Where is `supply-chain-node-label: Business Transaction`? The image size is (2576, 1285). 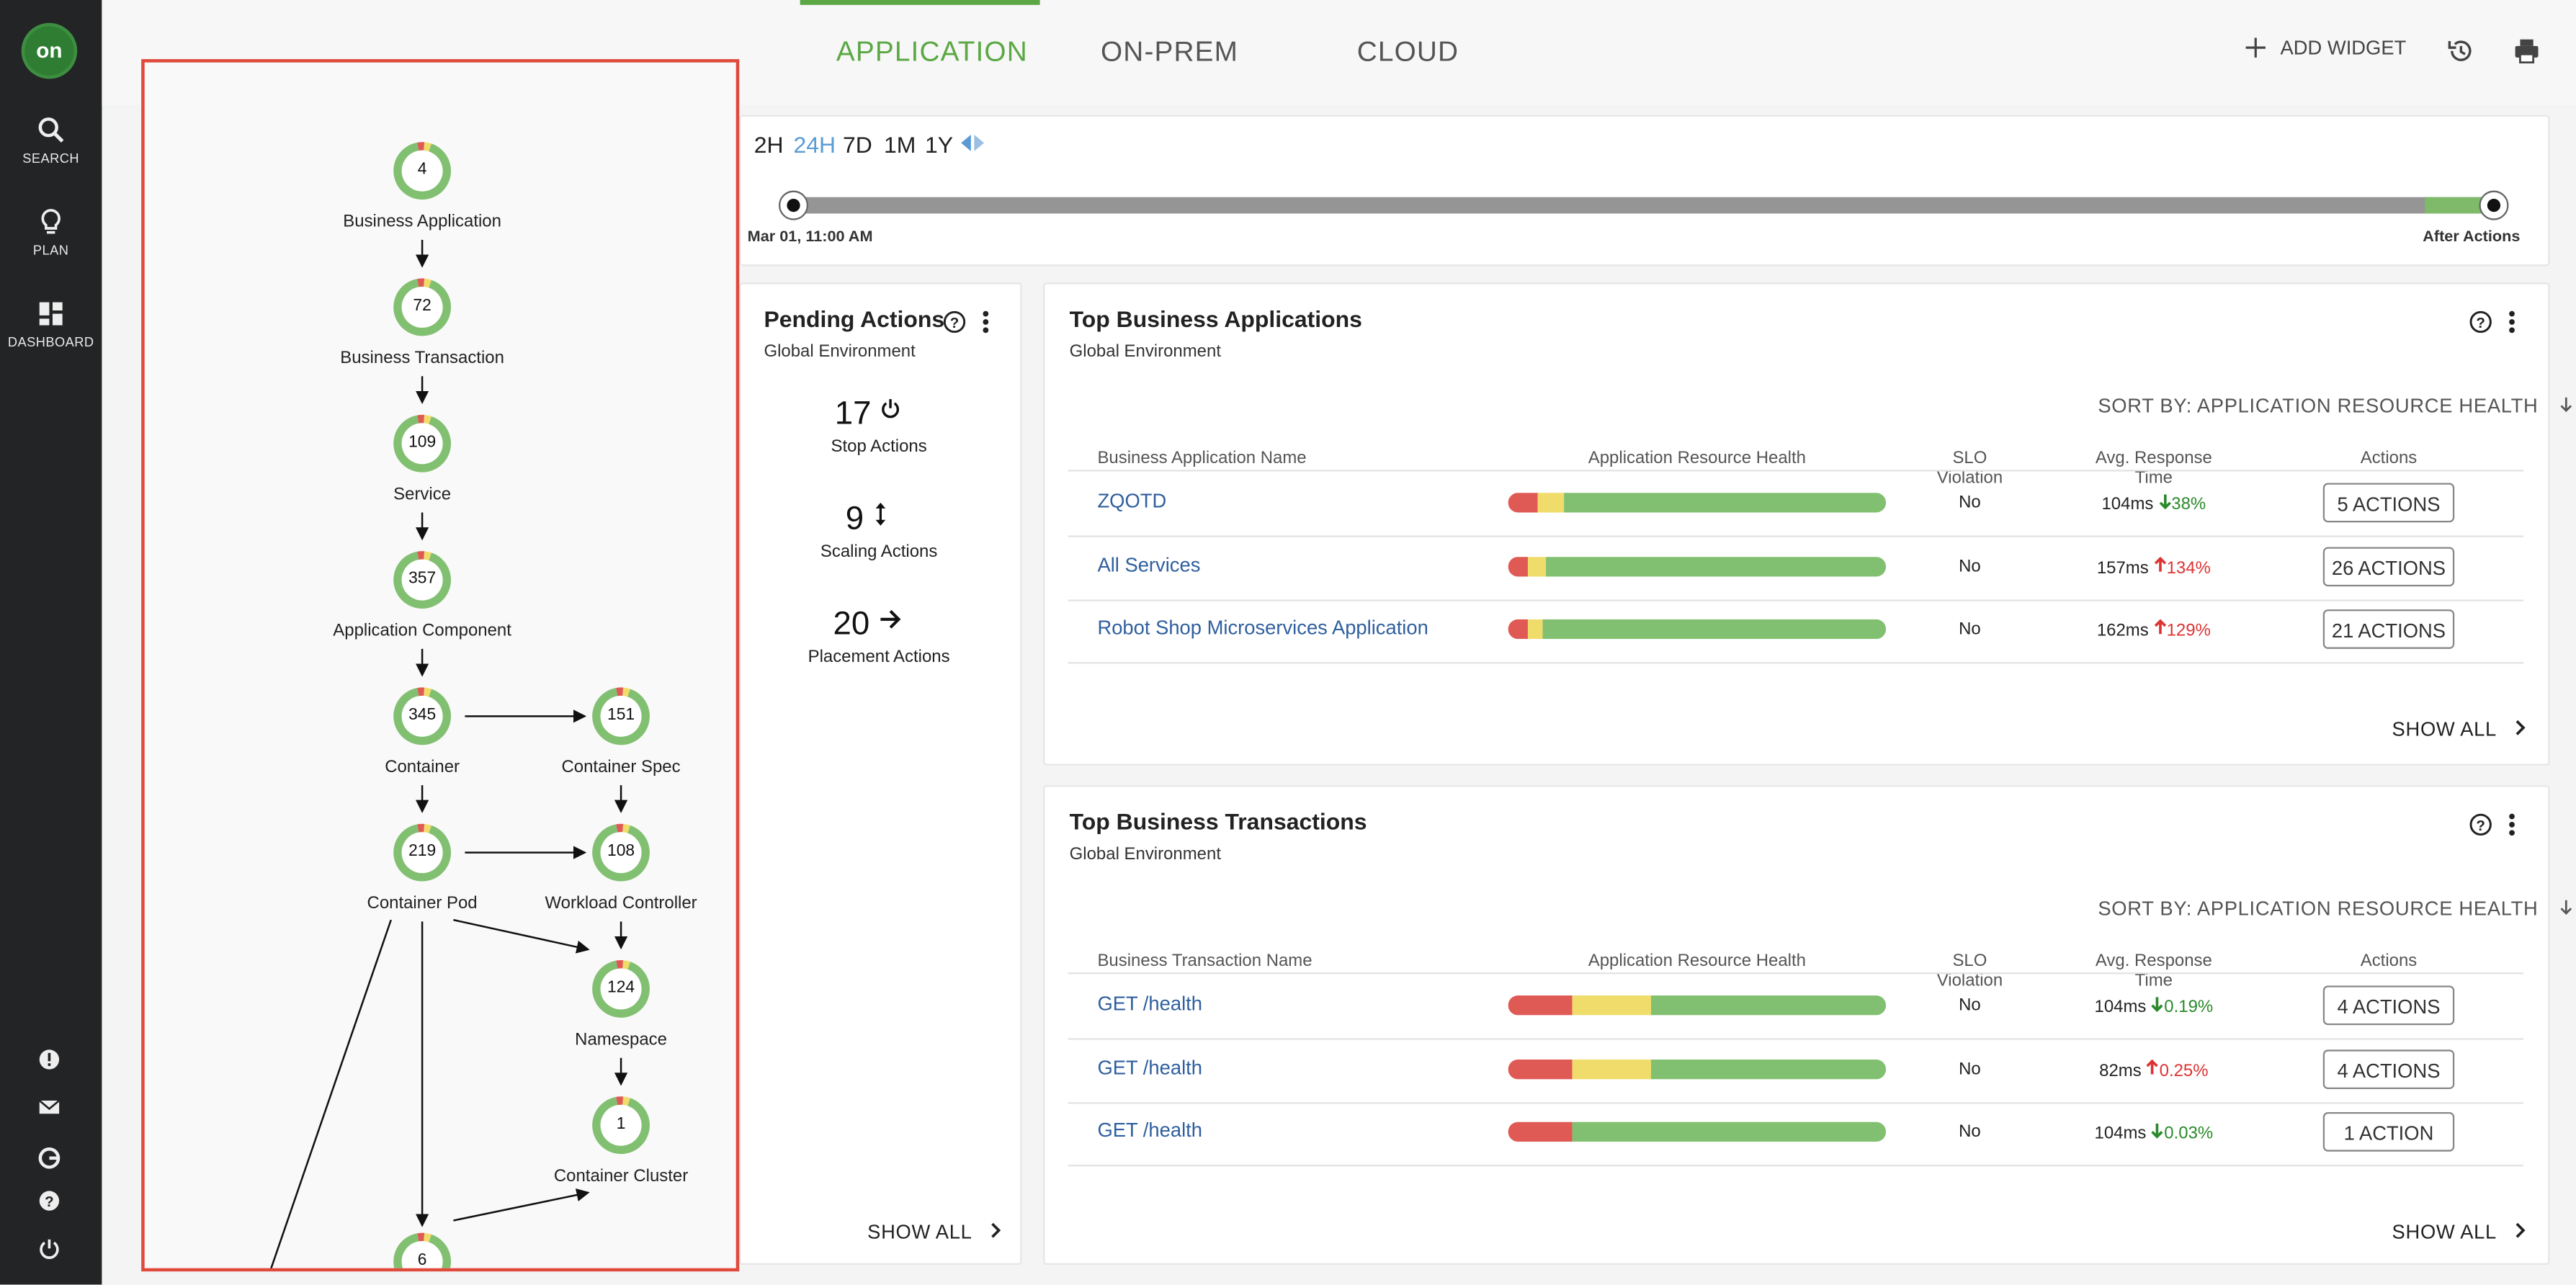
supply-chain-node-label: Business Transaction is located at coordinates (422, 358).